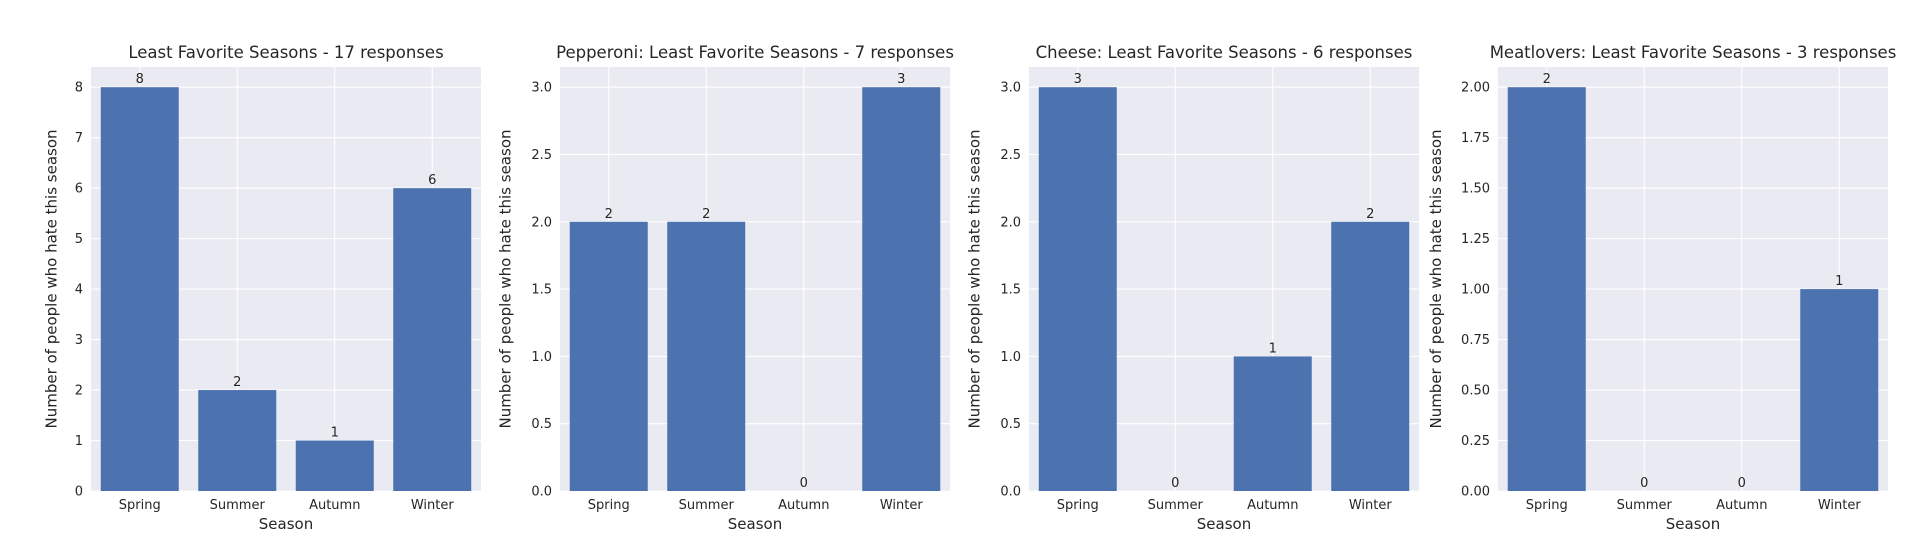  I want to click on y-tick-label: 1.00, so click(1475, 290).